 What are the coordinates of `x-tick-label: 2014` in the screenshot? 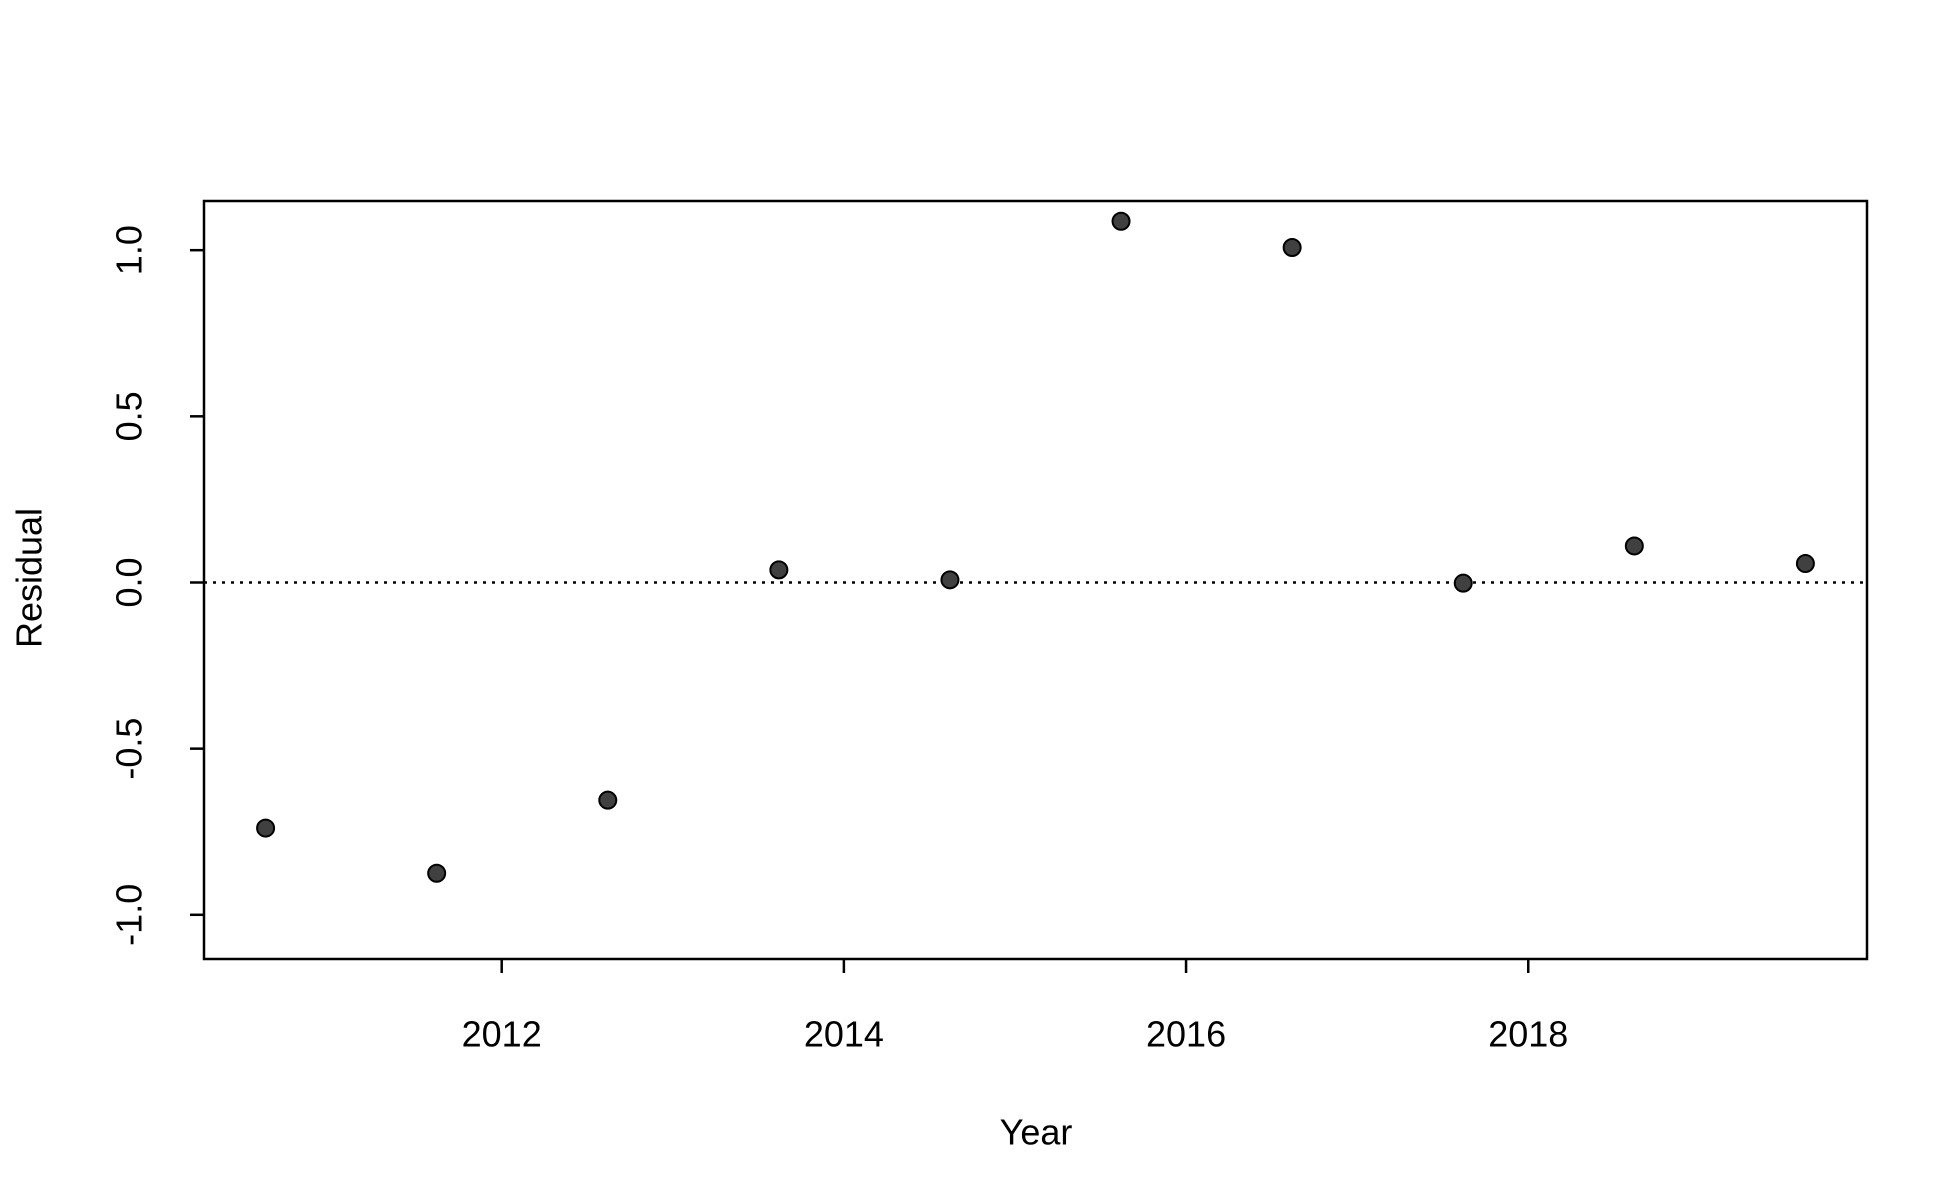 It's located at (844, 1034).